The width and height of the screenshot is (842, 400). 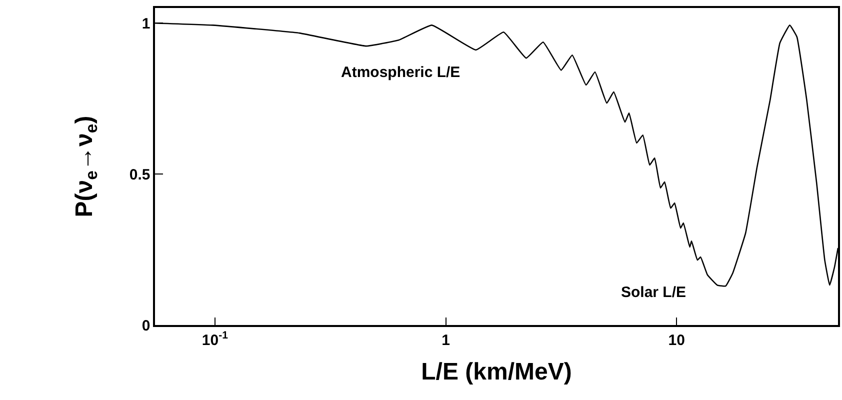 I want to click on y-tick-label: 0.5, so click(x=139, y=175).